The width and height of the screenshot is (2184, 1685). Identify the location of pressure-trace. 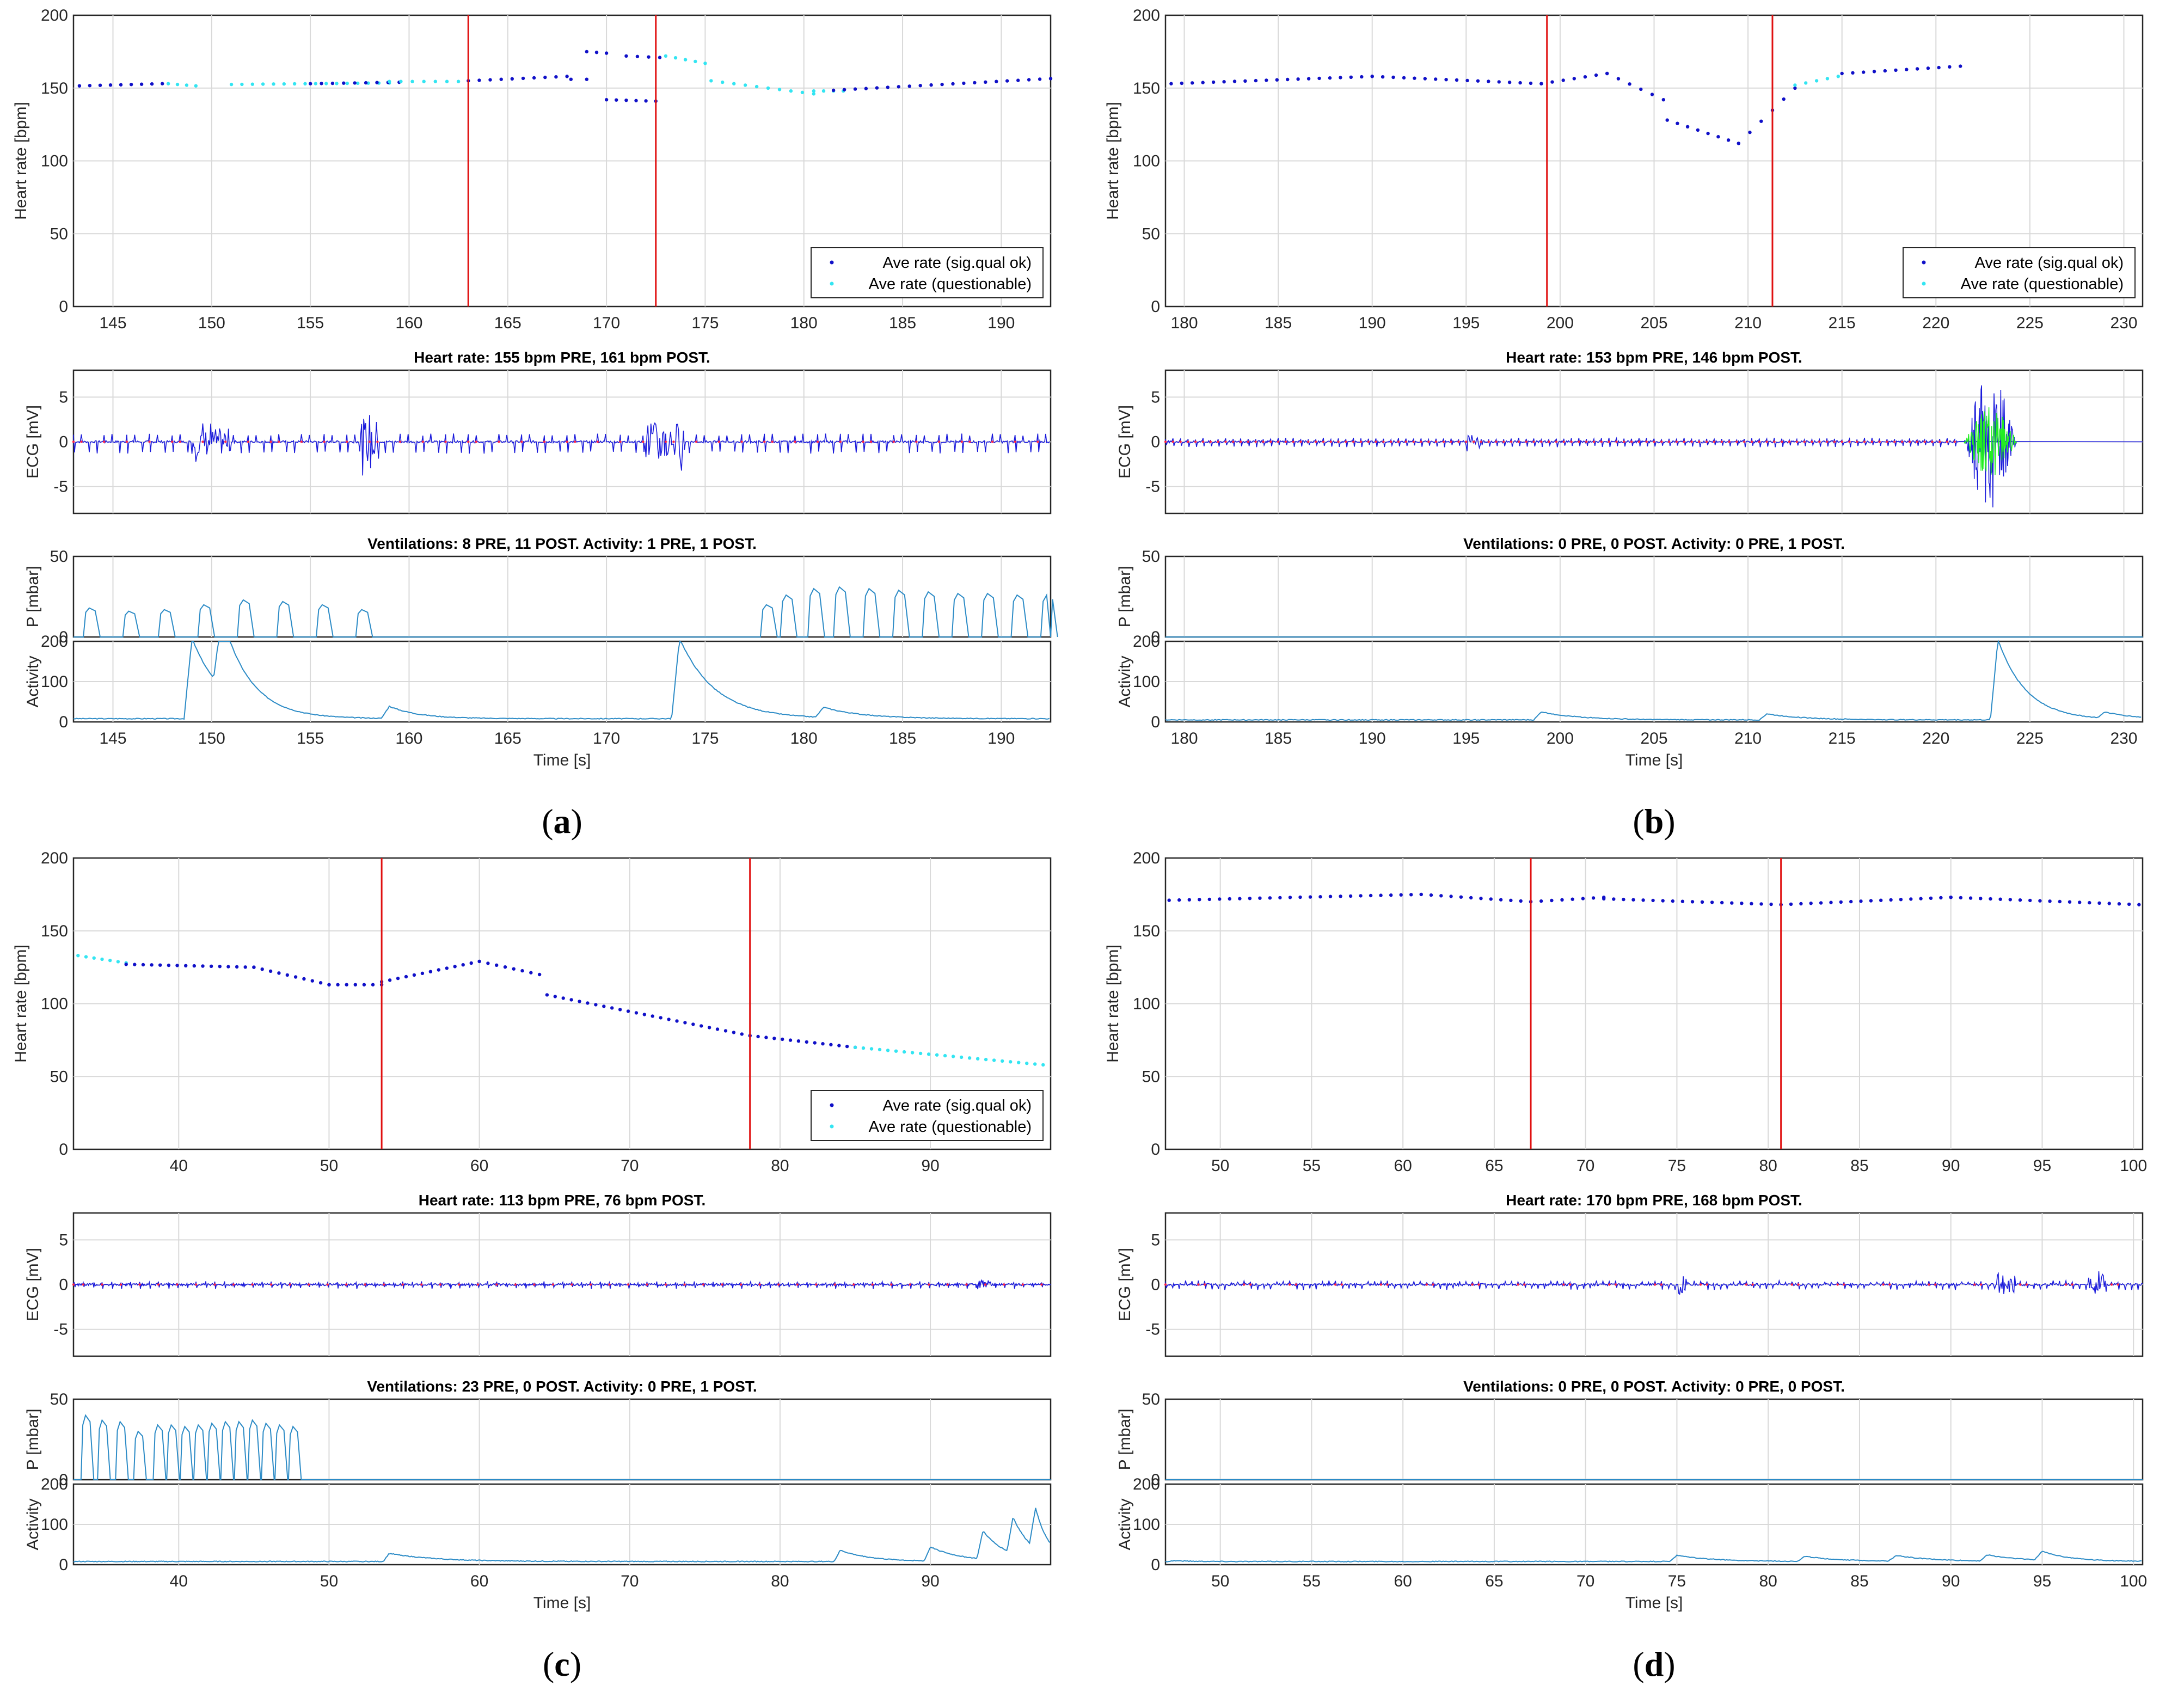
(565, 612).